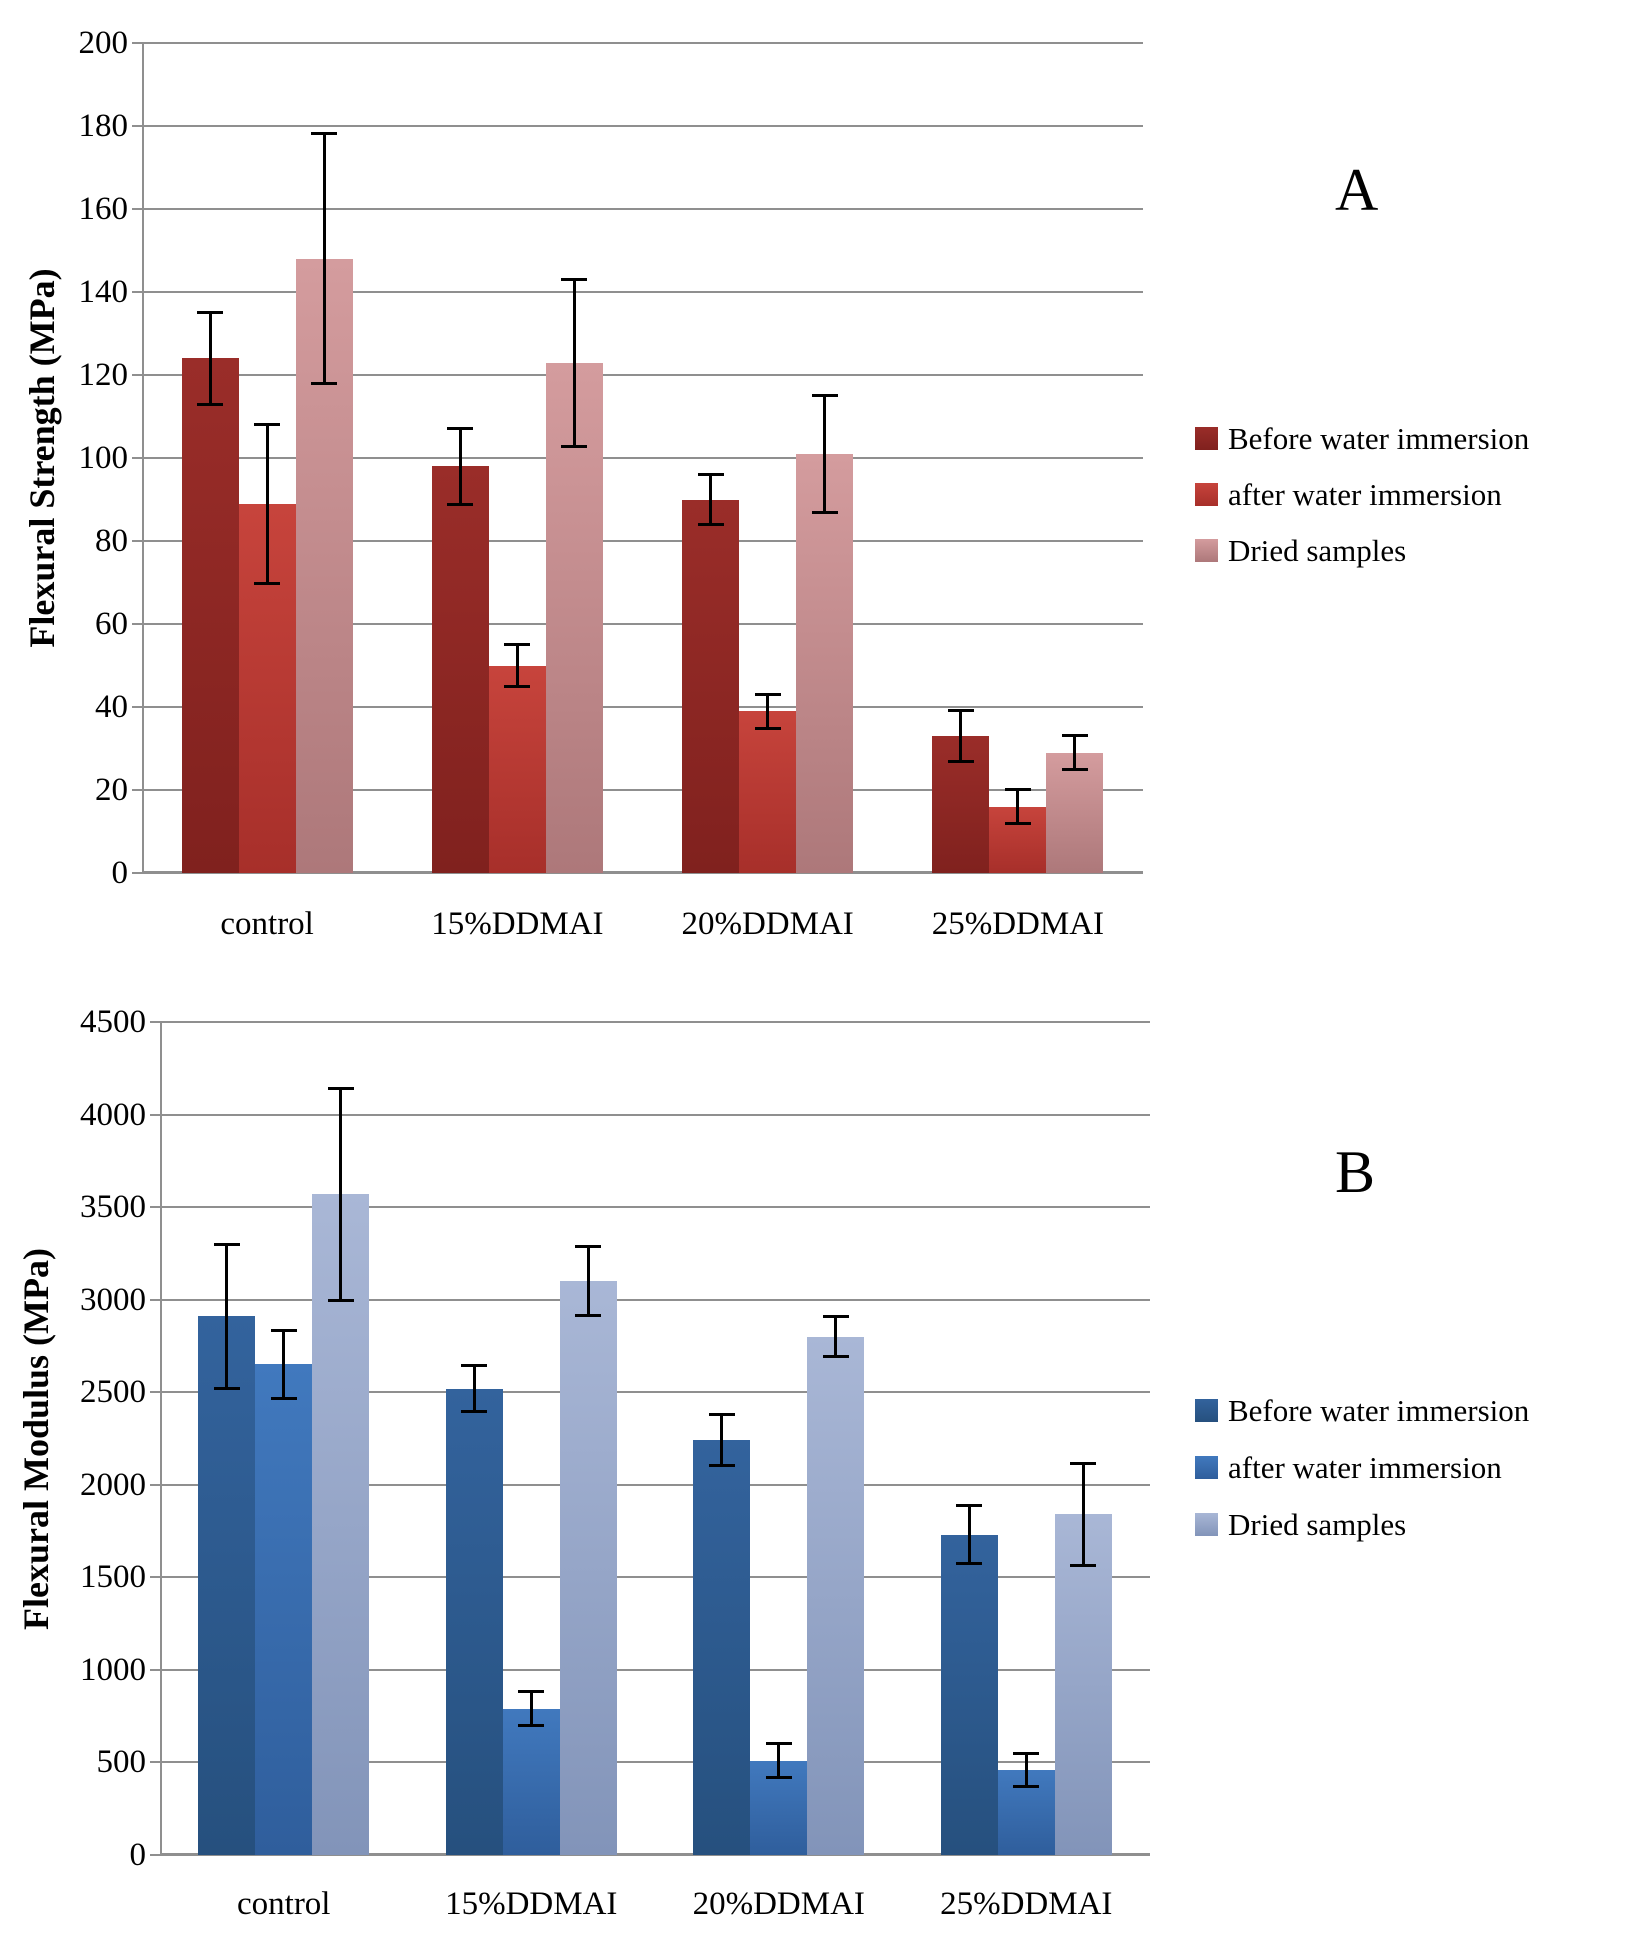 Image resolution: width=1629 pixels, height=1949 pixels. What do you see at coordinates (1317, 1524) in the screenshot?
I see `legend-item-label: Dried samples` at bounding box center [1317, 1524].